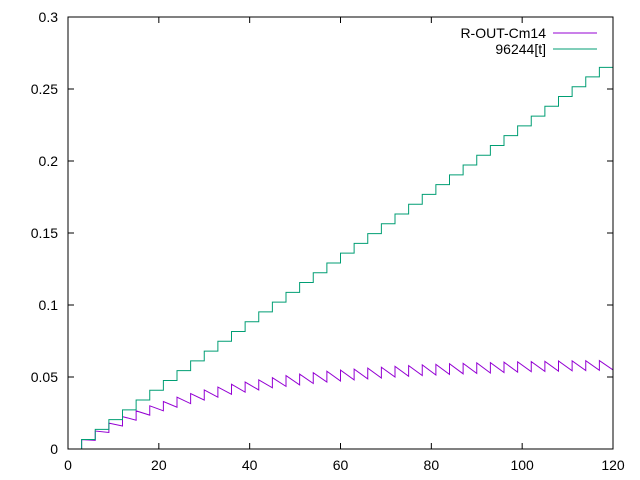  I want to click on y-tick-label: 0.2, so click(49, 161).